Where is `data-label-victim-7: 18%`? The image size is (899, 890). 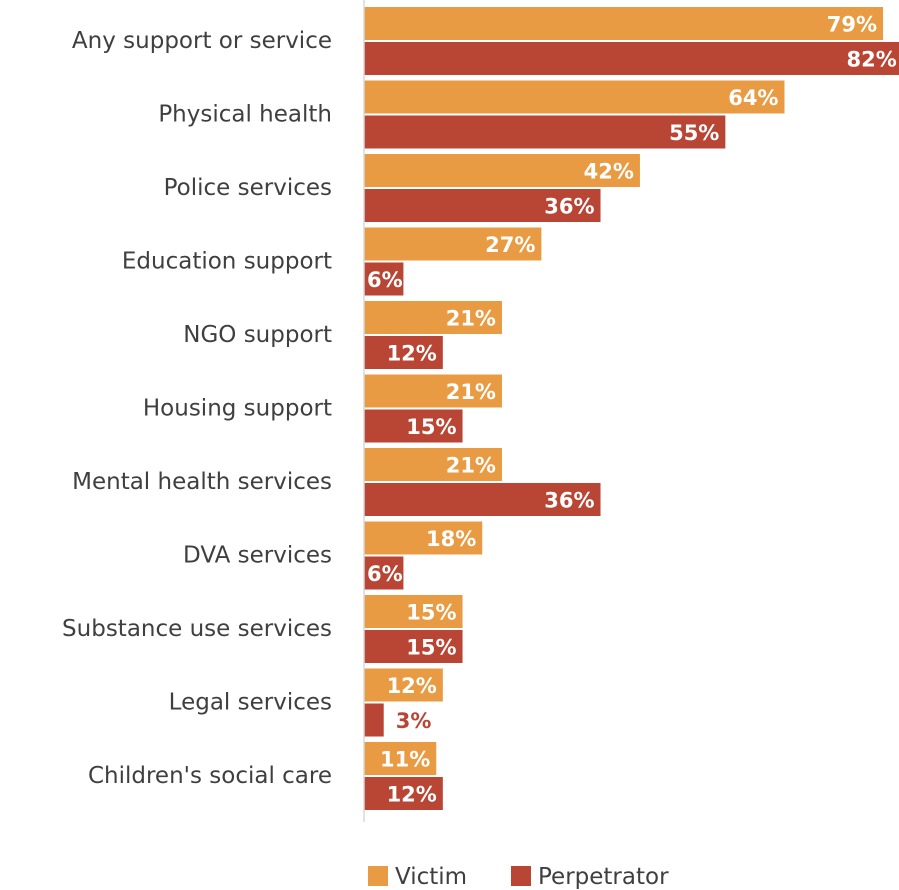
data-label-victim-7: 18% is located at coordinates (451, 539).